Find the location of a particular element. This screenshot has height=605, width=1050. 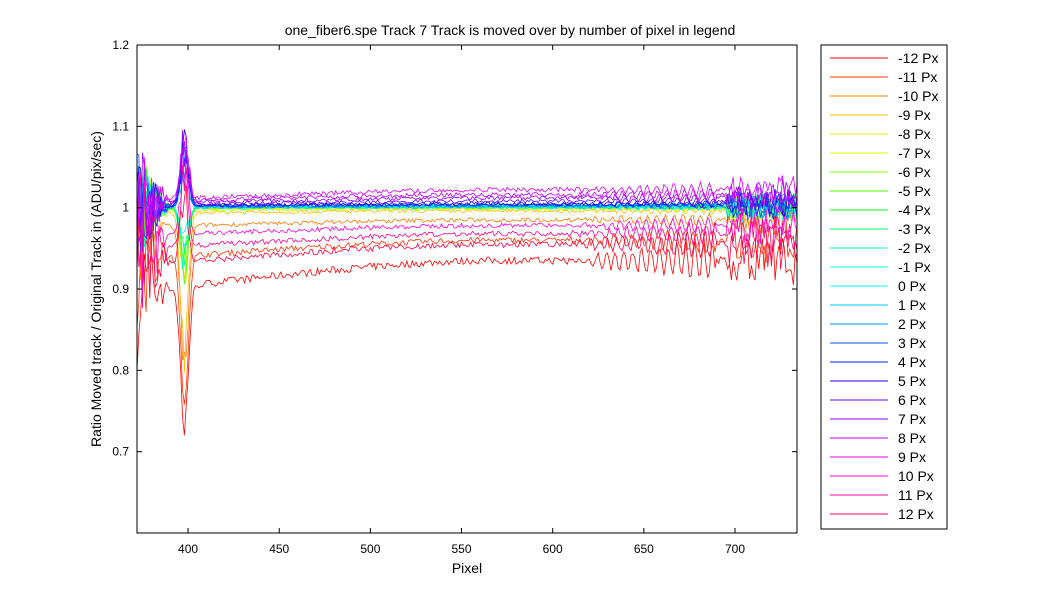

legend-label: 3 Px is located at coordinates (912, 343).